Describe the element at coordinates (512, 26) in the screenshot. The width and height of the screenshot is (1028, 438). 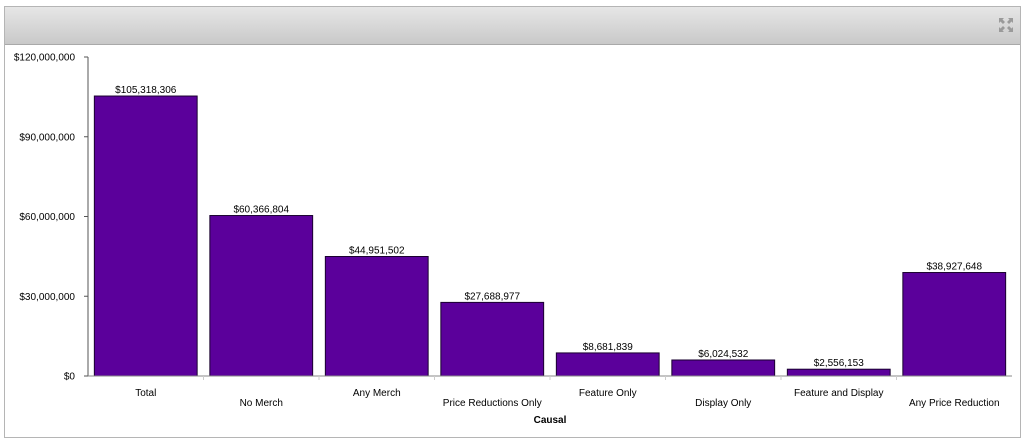
I see `panel-header` at that location.